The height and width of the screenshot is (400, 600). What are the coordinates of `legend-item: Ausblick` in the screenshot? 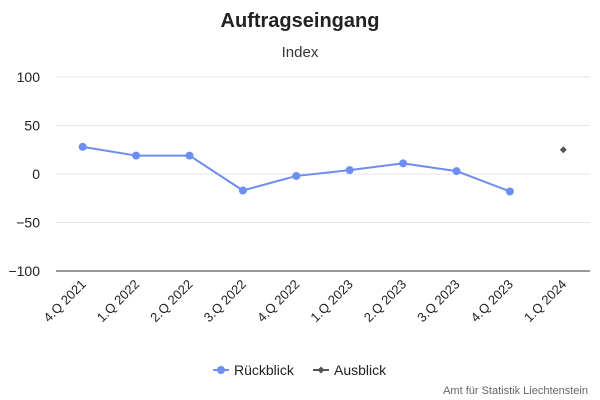 It's located at (350, 370).